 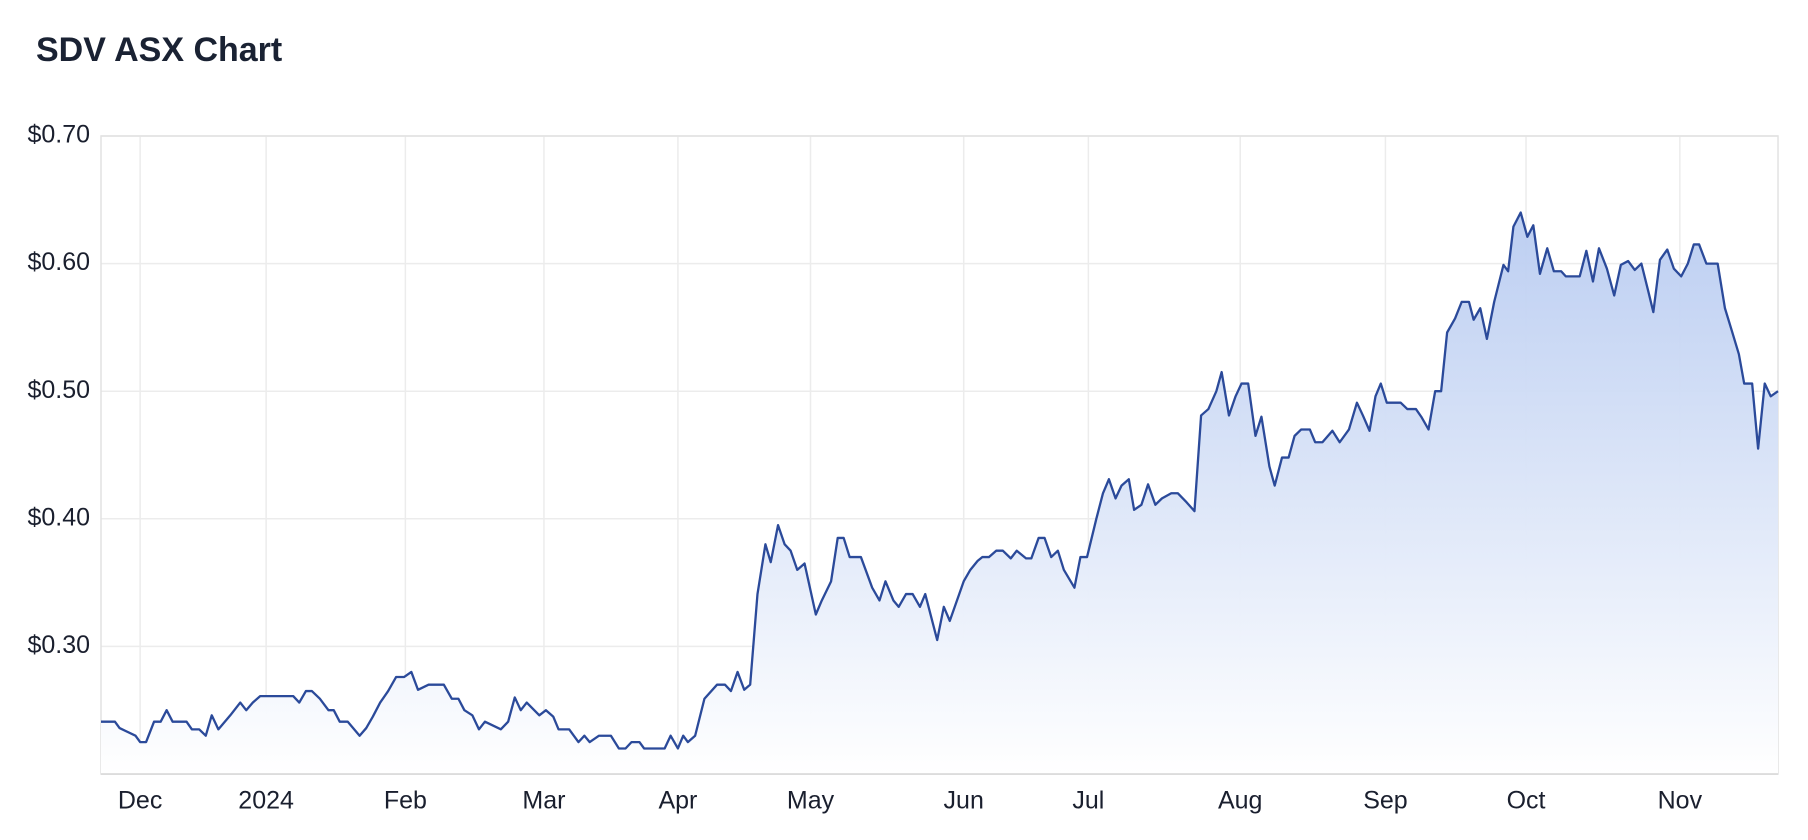 What do you see at coordinates (405, 801) in the screenshot?
I see `x-tick-label: Feb` at bounding box center [405, 801].